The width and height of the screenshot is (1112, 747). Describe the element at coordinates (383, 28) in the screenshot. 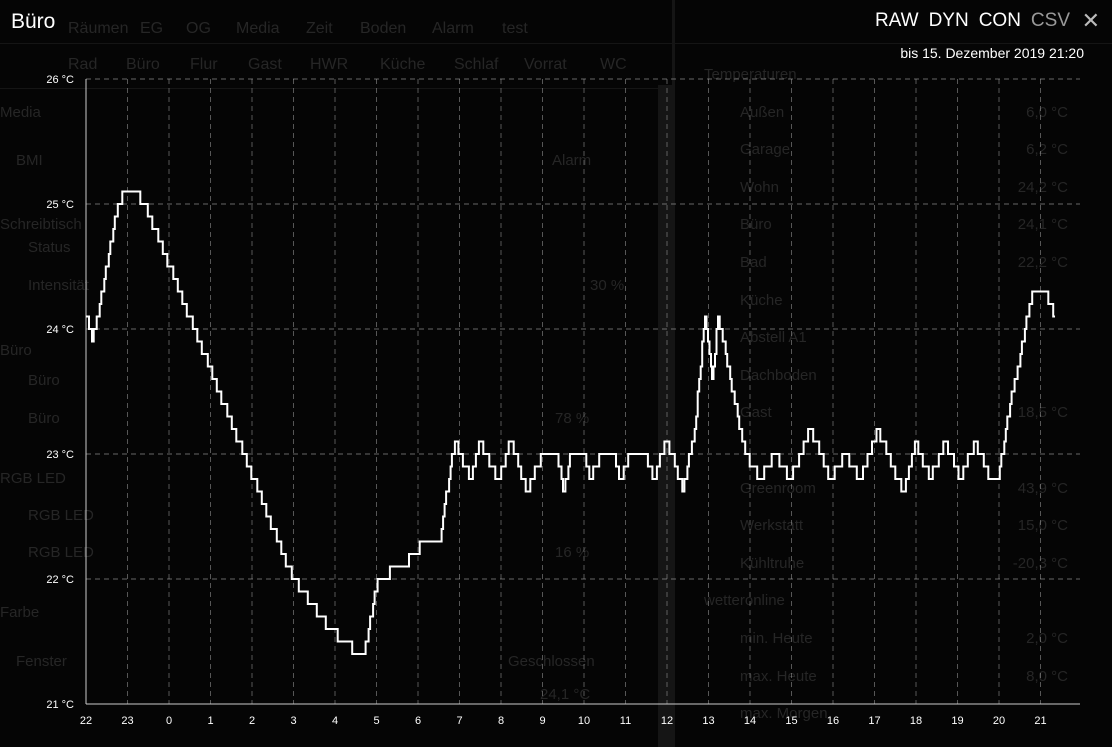

I see `top-tab: Boden` at that location.